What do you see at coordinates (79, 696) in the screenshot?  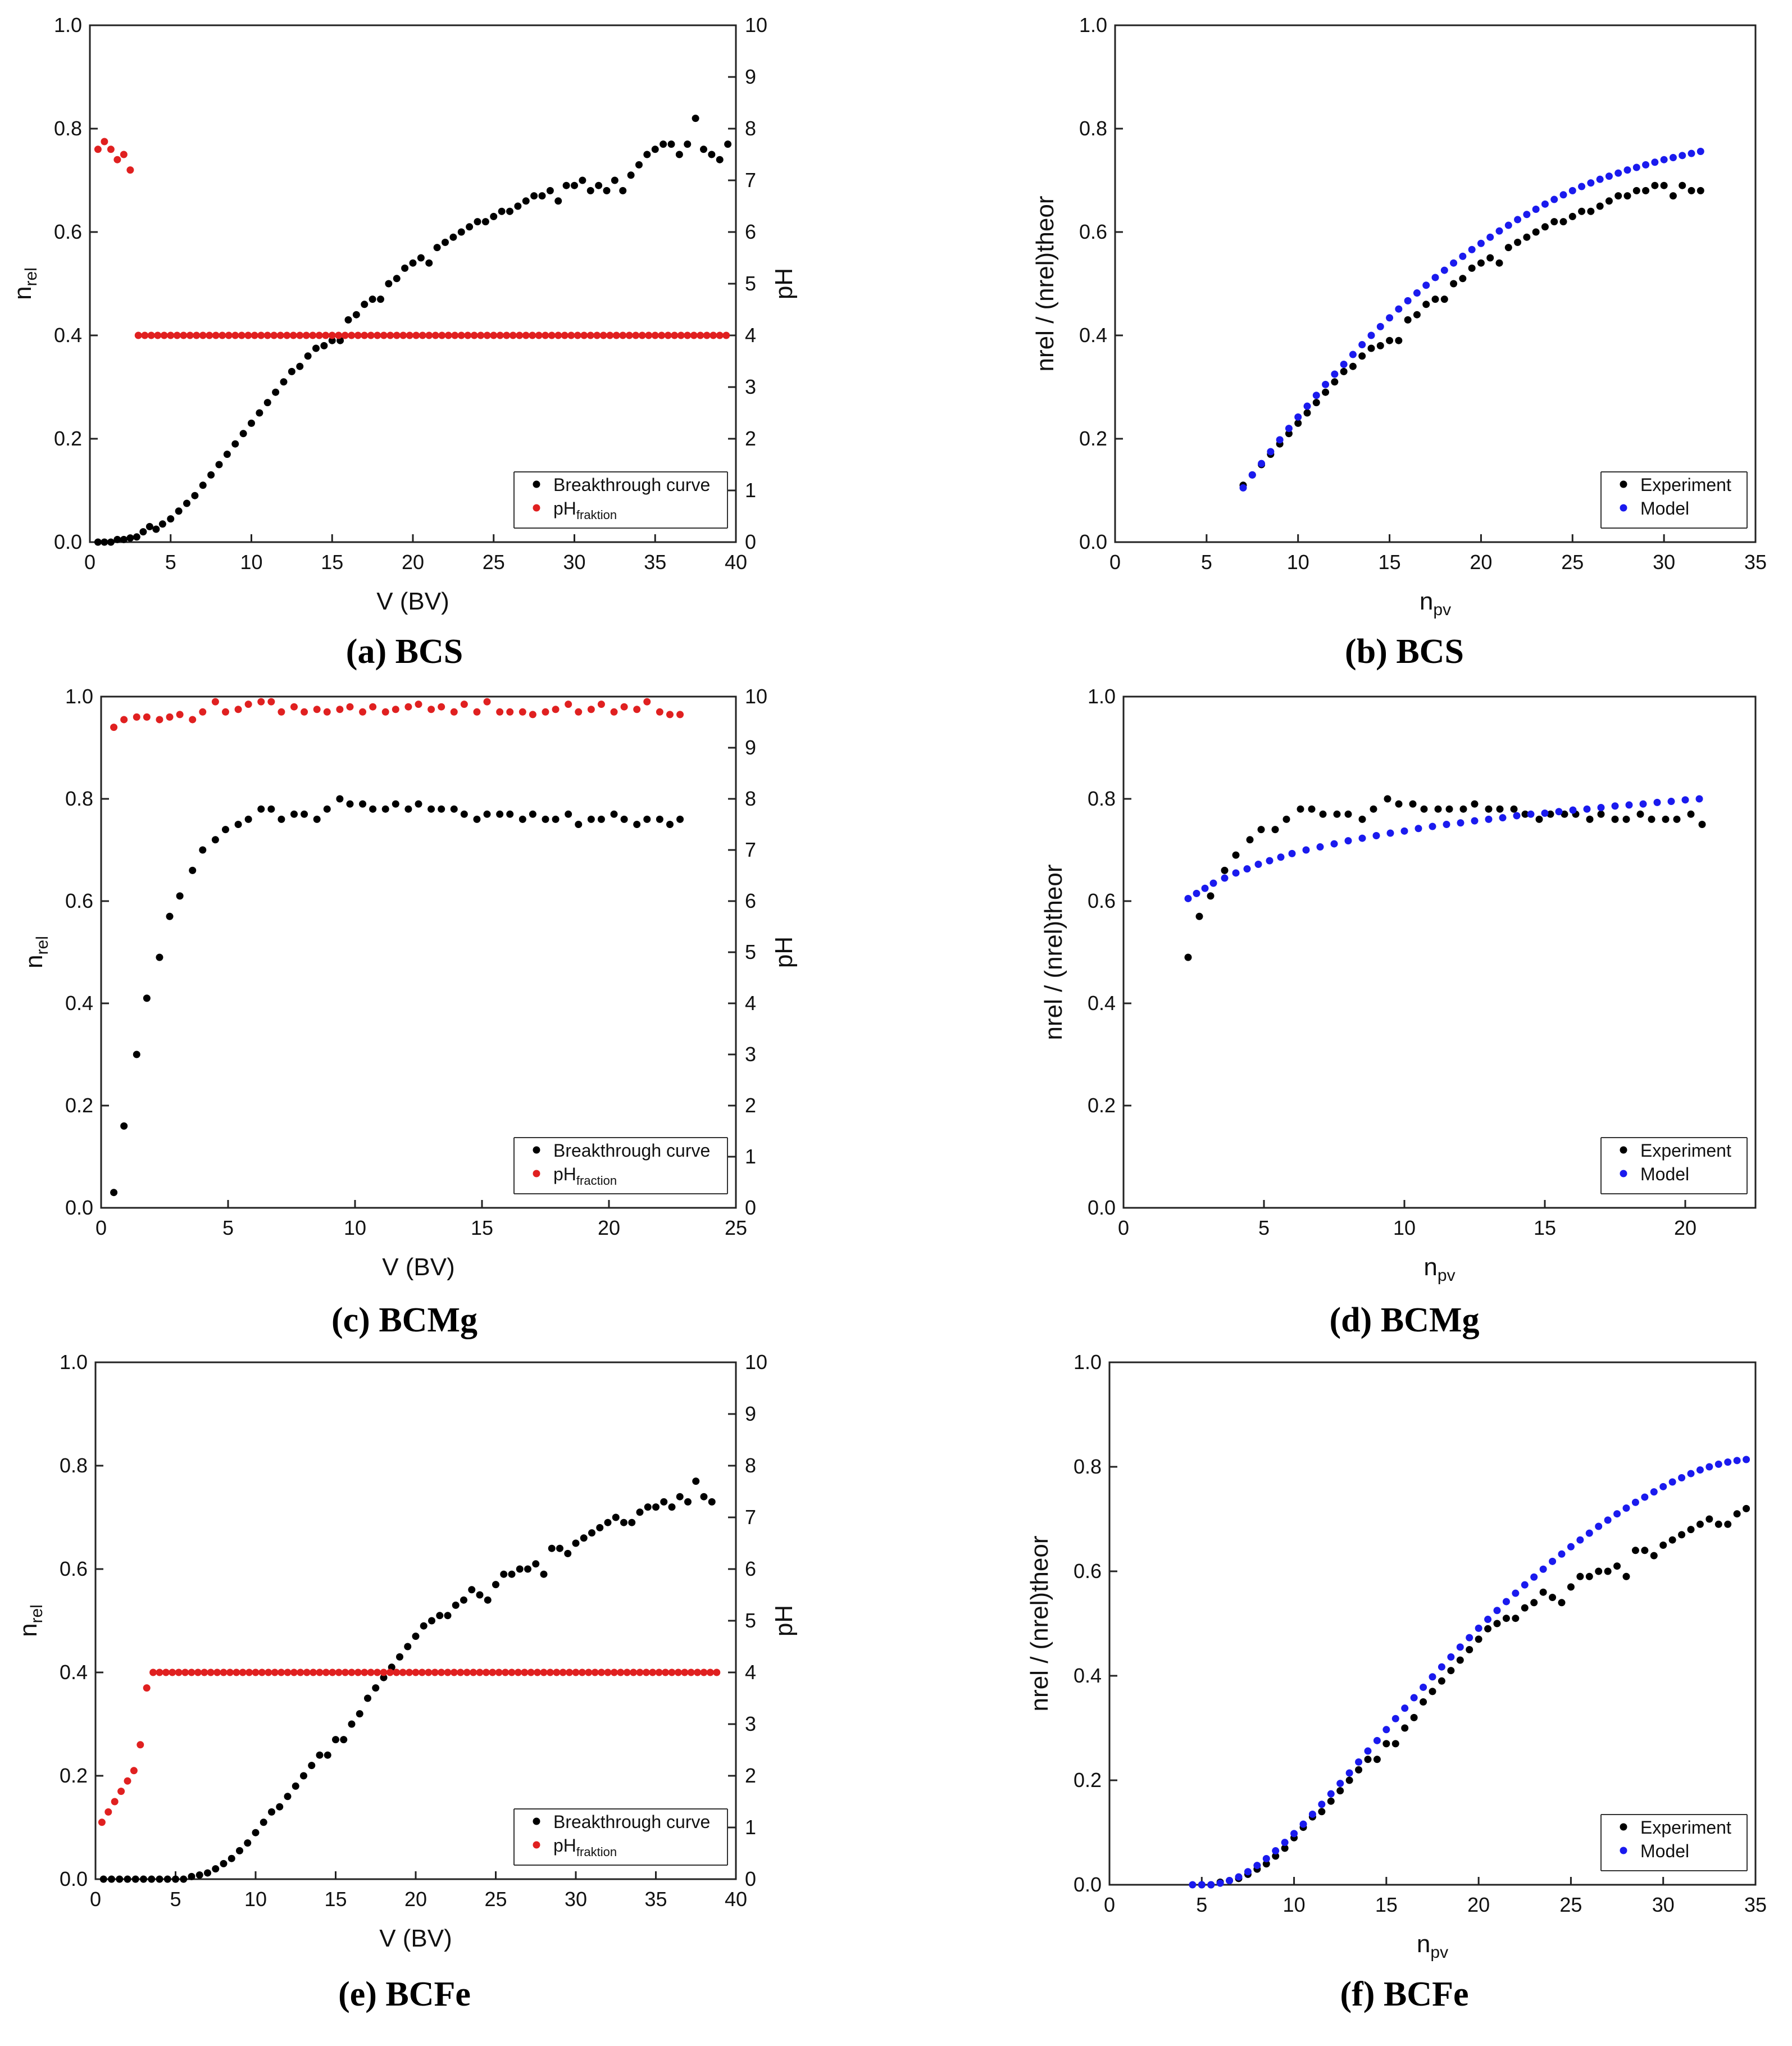 I see `y-tick-label: 1.0` at bounding box center [79, 696].